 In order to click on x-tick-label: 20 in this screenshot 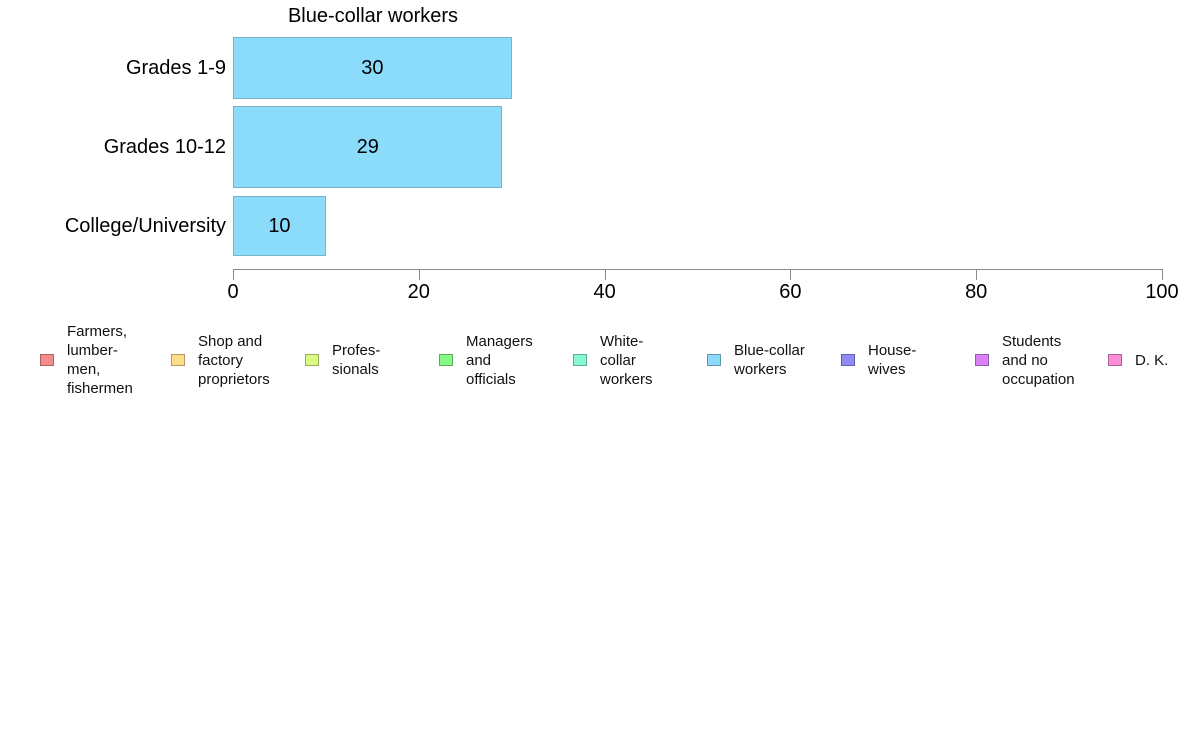, I will do `click(418, 292)`.